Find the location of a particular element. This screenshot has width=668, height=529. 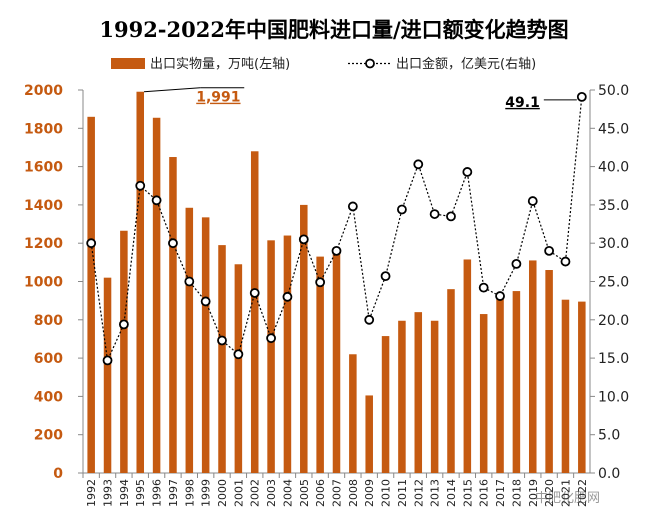

x-tick-label: 1995 is located at coordinates (140, 493).